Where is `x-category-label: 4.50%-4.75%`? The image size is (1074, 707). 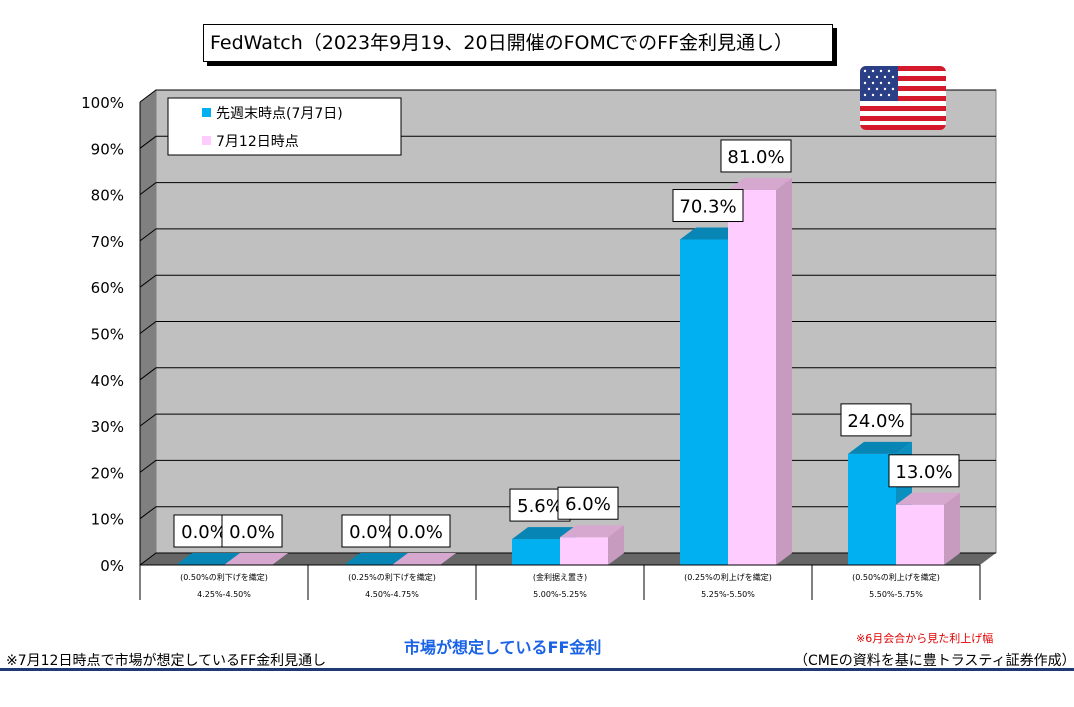
x-category-label: 4.50%-4.75% is located at coordinates (392, 594).